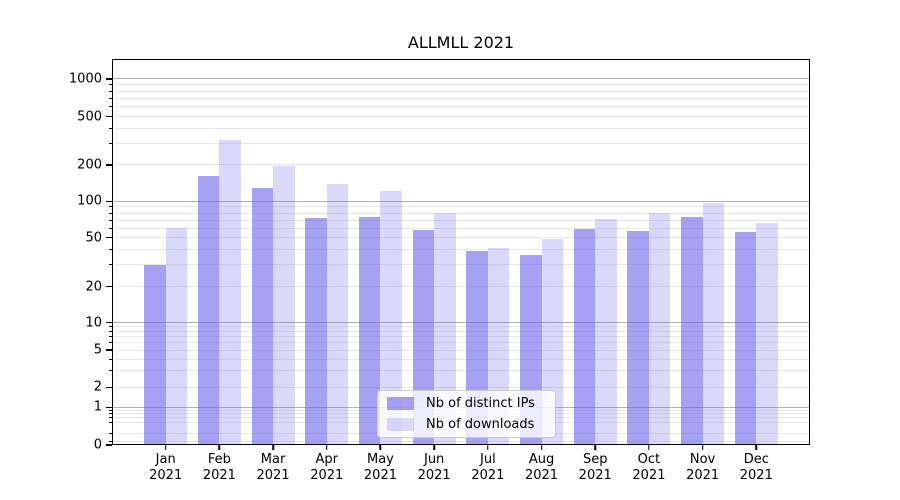 This screenshot has width=900, height=500. I want to click on bar-downloads-jan, so click(176, 336).